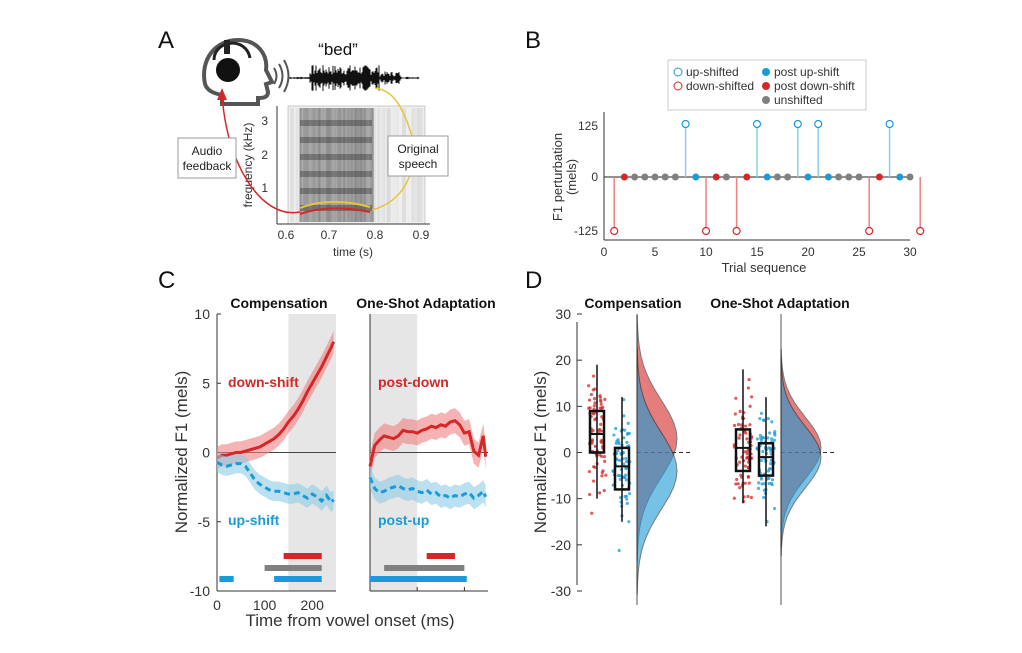 This screenshot has height=653, width=1022. What do you see at coordinates (655, 252) in the screenshot?
I see `b-xtick: 5` at bounding box center [655, 252].